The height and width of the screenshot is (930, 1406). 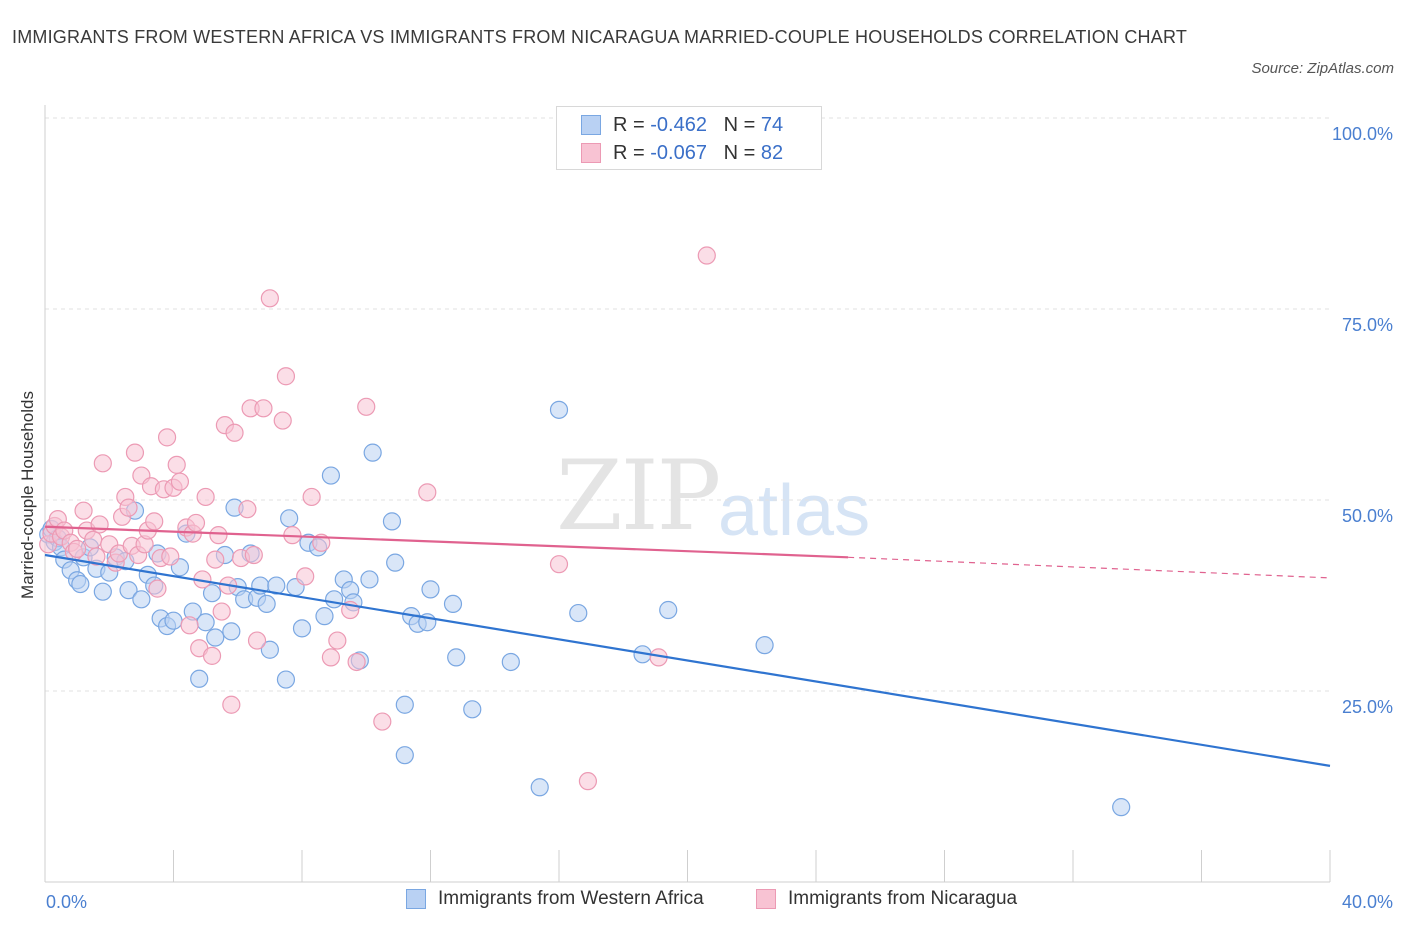 I want to click on legend-r-value: -0.067, so click(x=678, y=152).